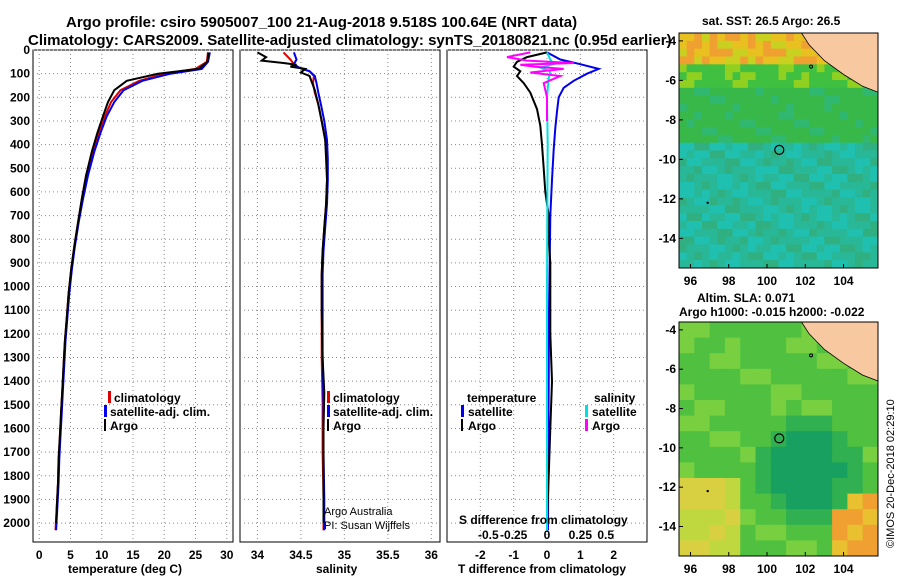  Describe the element at coordinates (16, 476) in the screenshot. I see `pressure-tick-label: 1800` at that location.